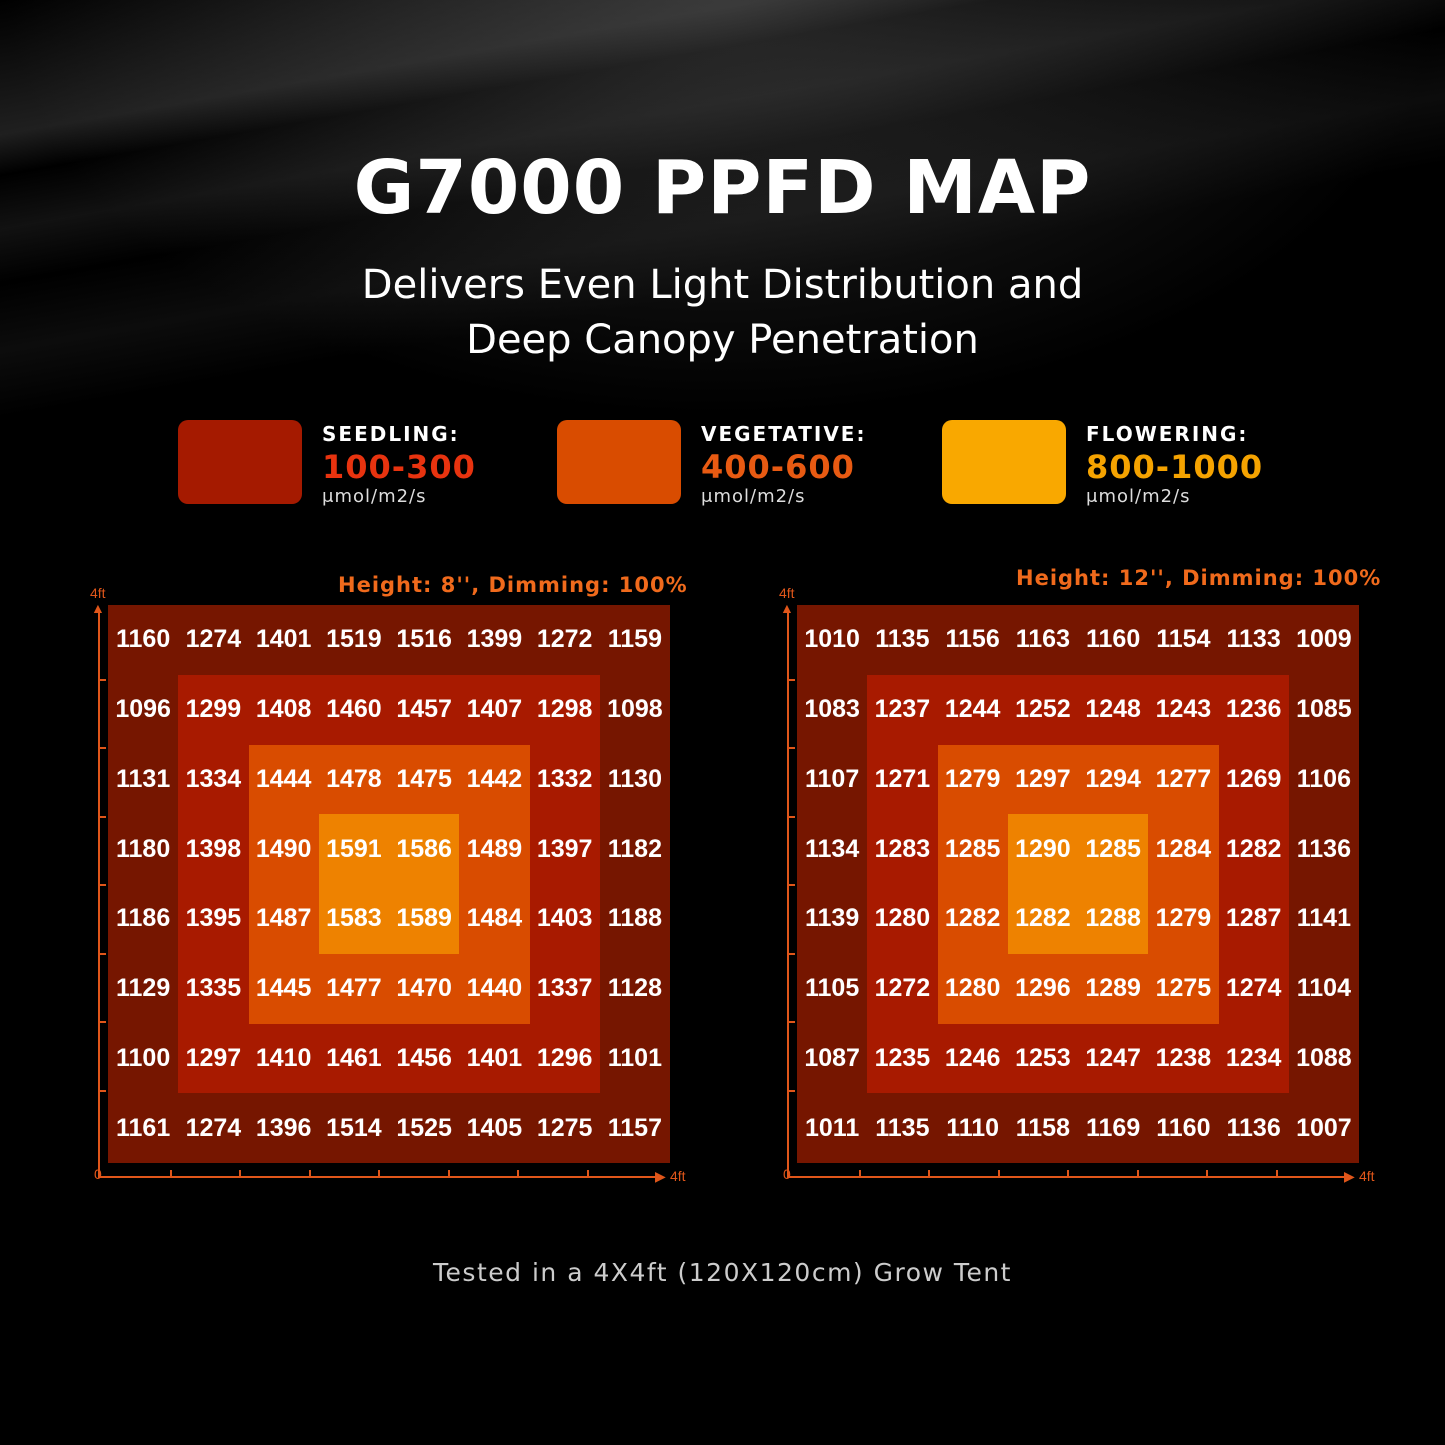  What do you see at coordinates (353, 988) in the screenshot?
I see `heatmap-cell: 1477` at bounding box center [353, 988].